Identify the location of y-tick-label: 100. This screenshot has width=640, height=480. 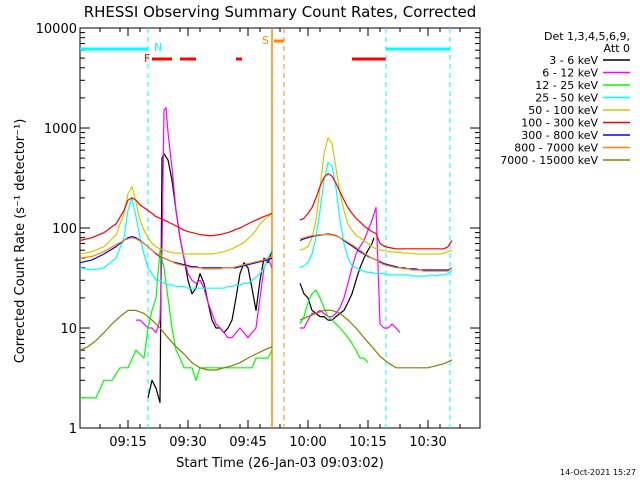
(64, 229).